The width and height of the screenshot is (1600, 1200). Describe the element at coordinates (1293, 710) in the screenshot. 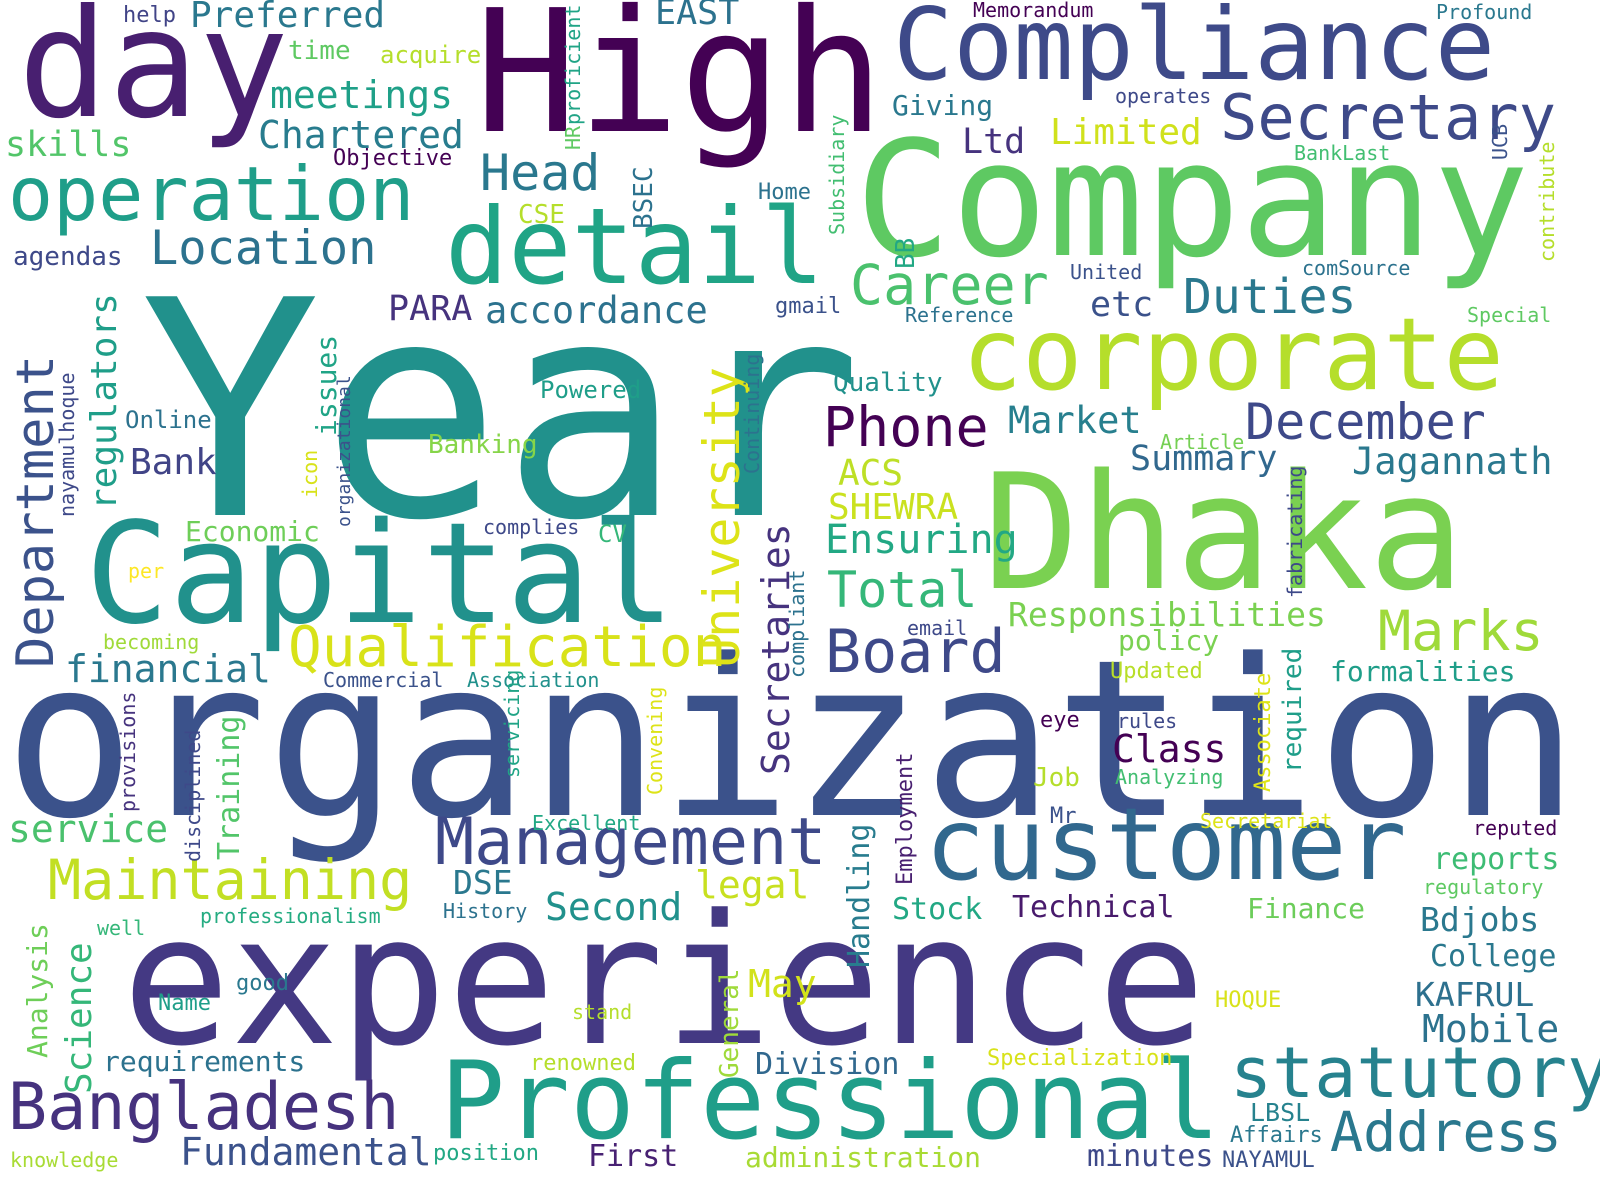

I see `word-required: required` at that location.